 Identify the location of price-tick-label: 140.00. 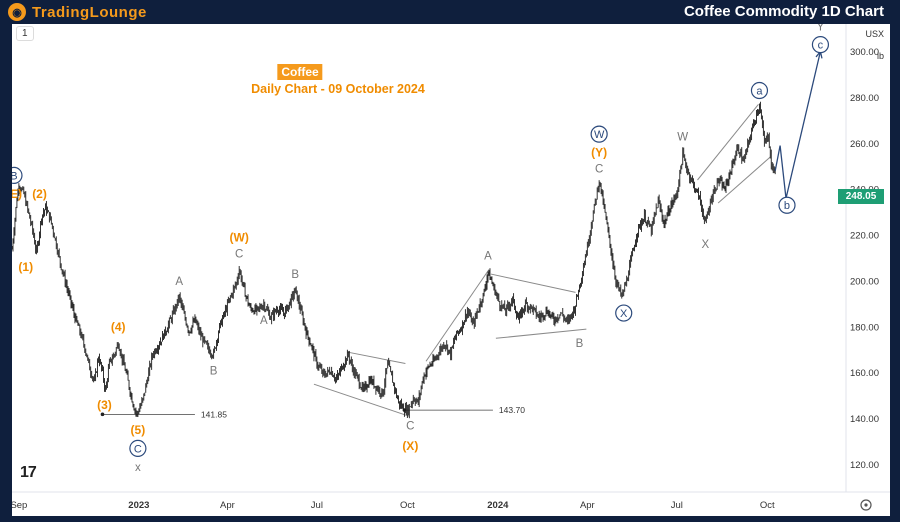
(864, 419).